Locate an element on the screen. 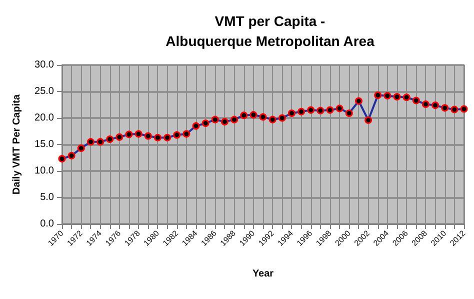 This screenshot has width=474, height=299. y-axis-title: Daily VMT Per Capita is located at coordinates (17, 144).